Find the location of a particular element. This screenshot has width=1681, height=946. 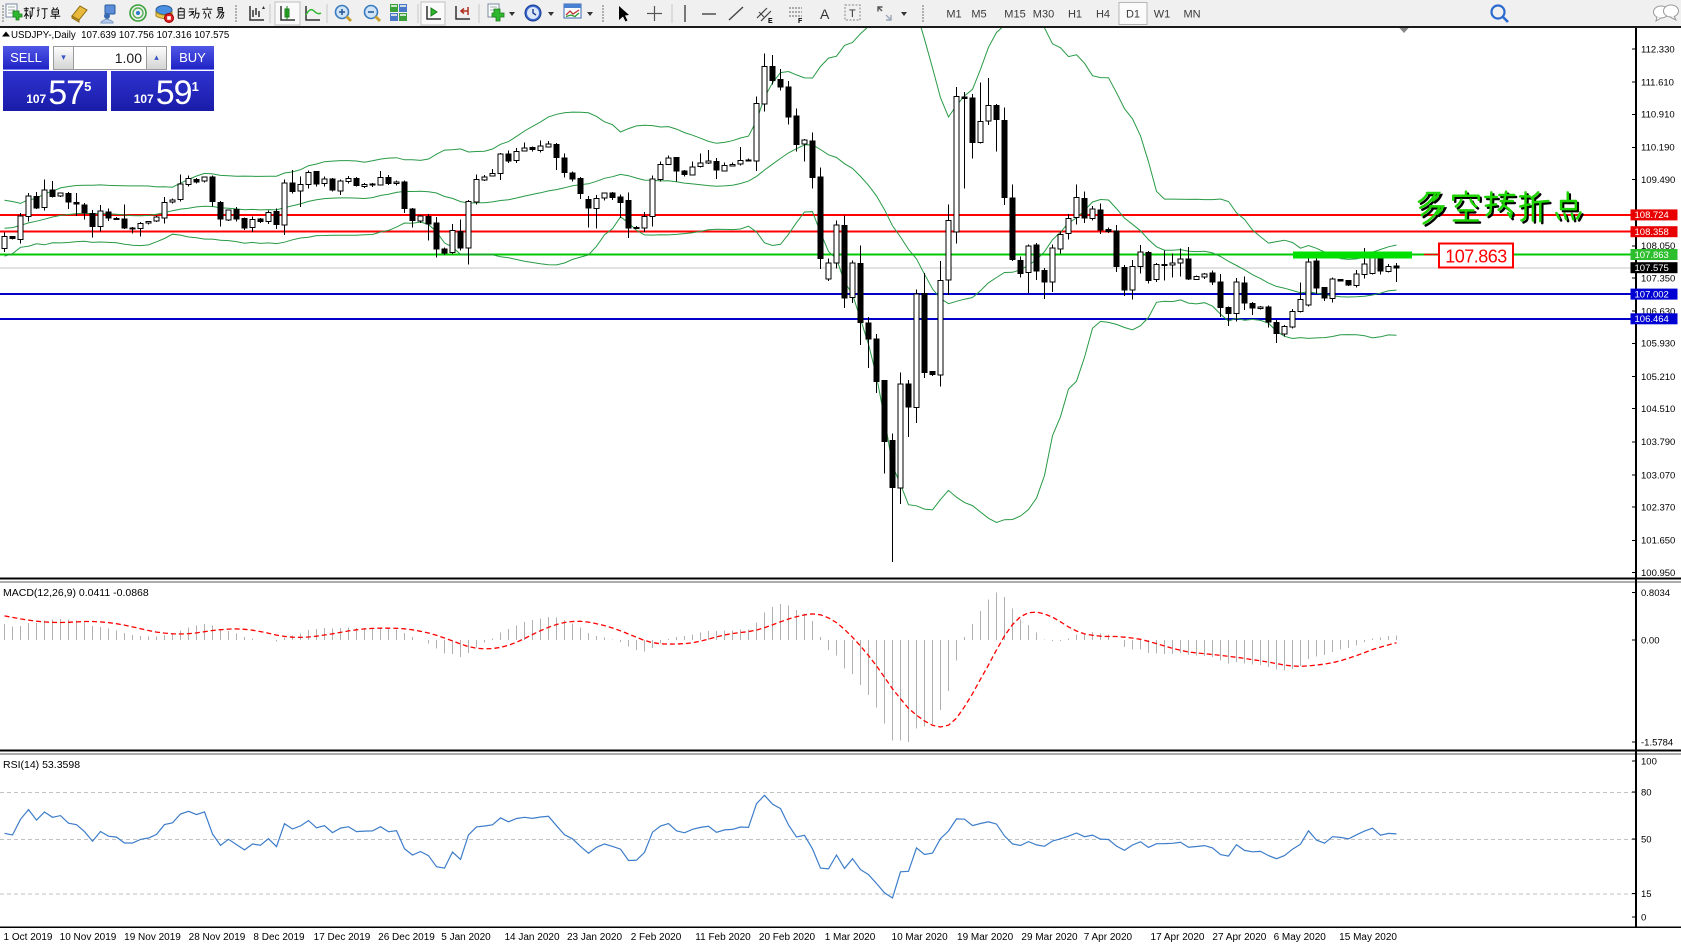

svg-text: 100.950 is located at coordinates (1658, 573).